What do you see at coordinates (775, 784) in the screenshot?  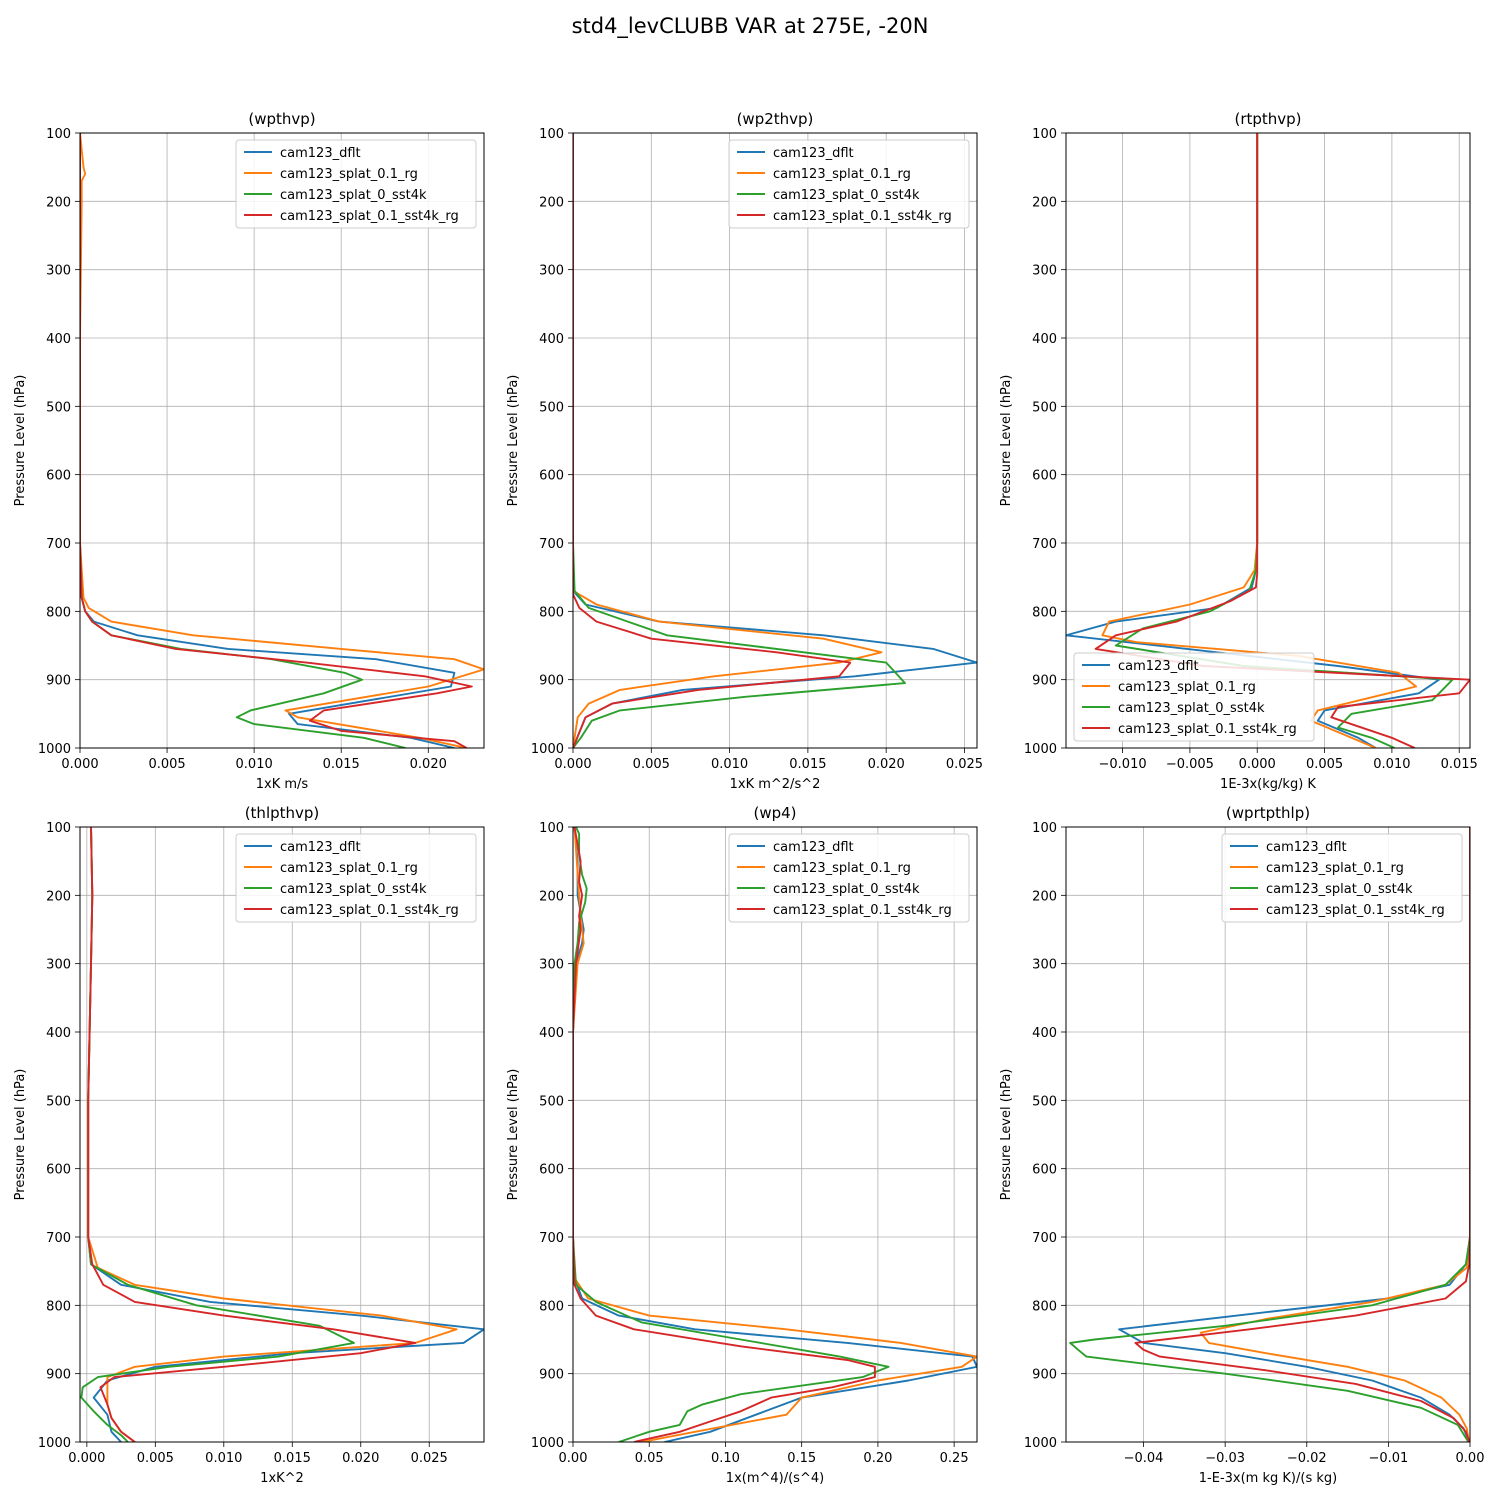 I see `x-axis-label: 1xK m^2/s^2` at bounding box center [775, 784].